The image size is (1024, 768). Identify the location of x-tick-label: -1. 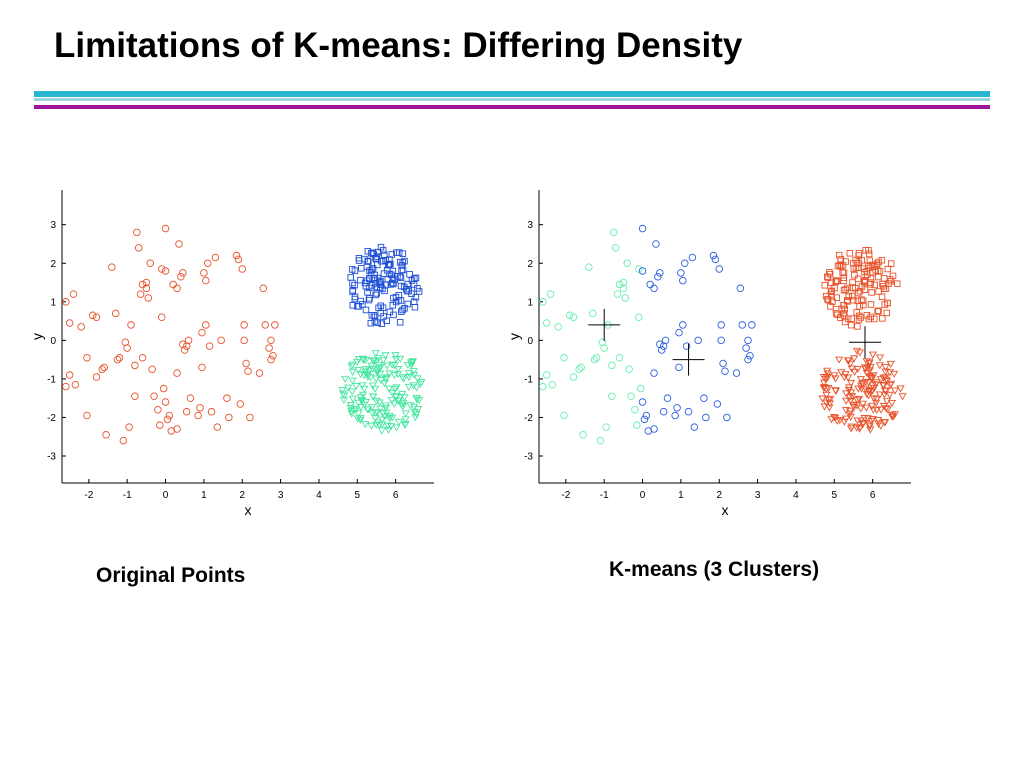
(127, 495).